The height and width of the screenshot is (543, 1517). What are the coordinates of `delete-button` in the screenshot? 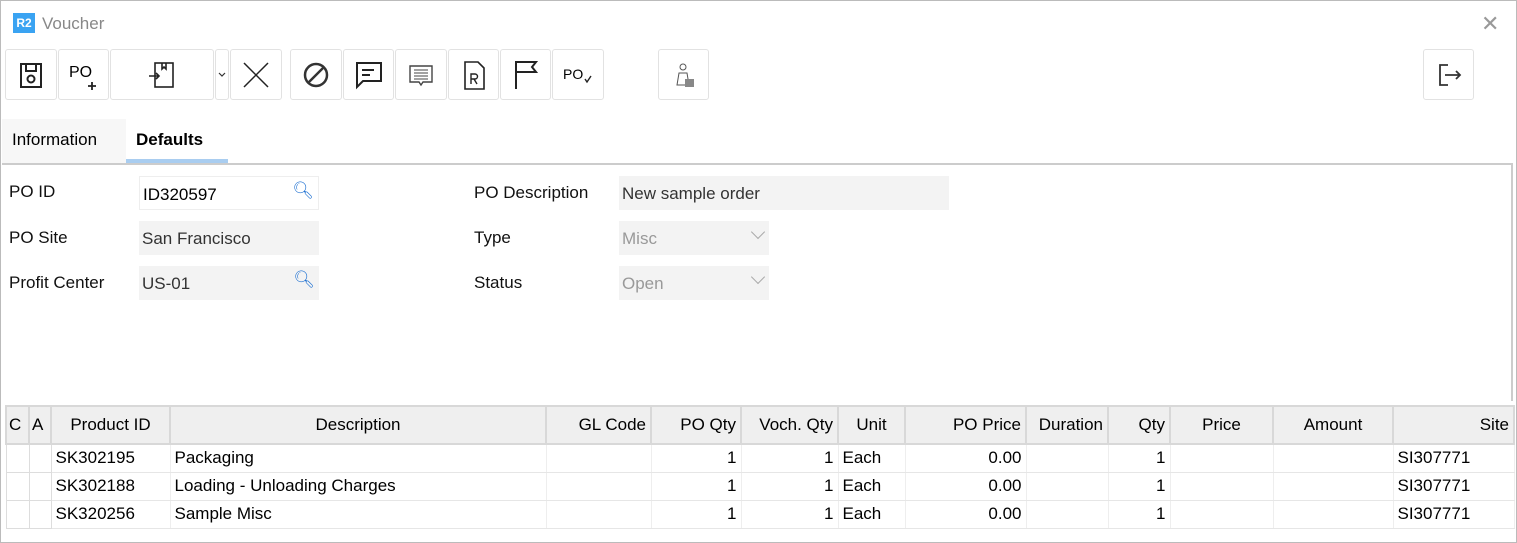 It's located at (256, 74).